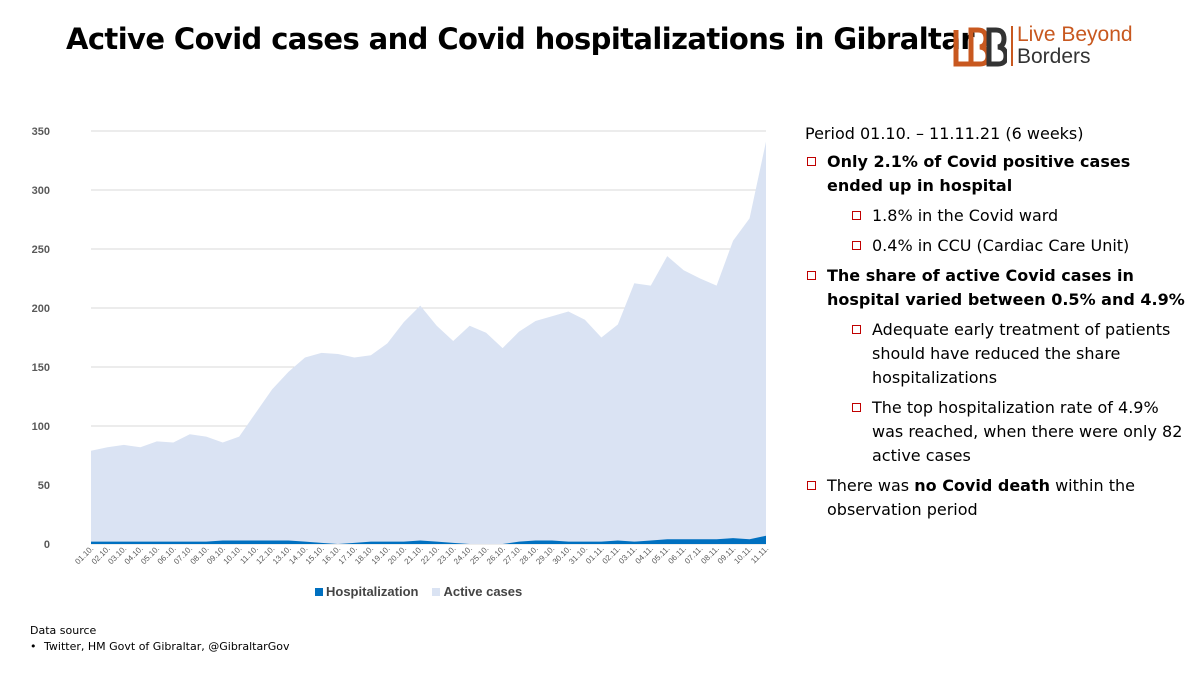  I want to click on bullet-covid-ward: 1.8% in the Covid ward, so click(995, 216).